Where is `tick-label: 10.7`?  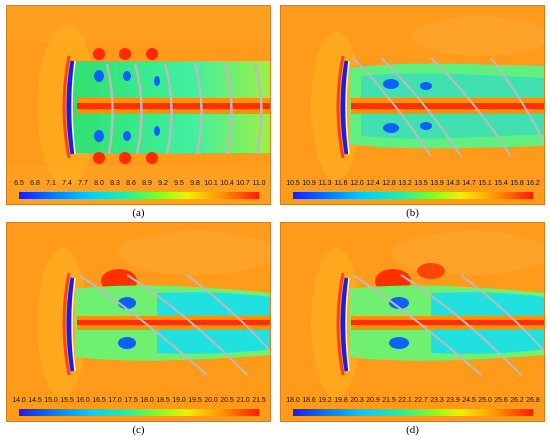 tick-label: 10.7 is located at coordinates (243, 183).